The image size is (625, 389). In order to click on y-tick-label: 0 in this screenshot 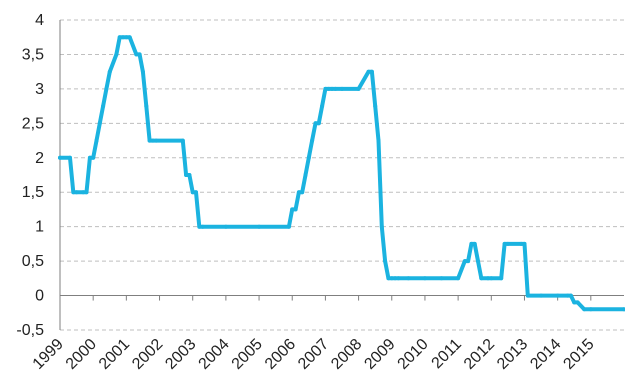, I will do `click(39, 296)`.